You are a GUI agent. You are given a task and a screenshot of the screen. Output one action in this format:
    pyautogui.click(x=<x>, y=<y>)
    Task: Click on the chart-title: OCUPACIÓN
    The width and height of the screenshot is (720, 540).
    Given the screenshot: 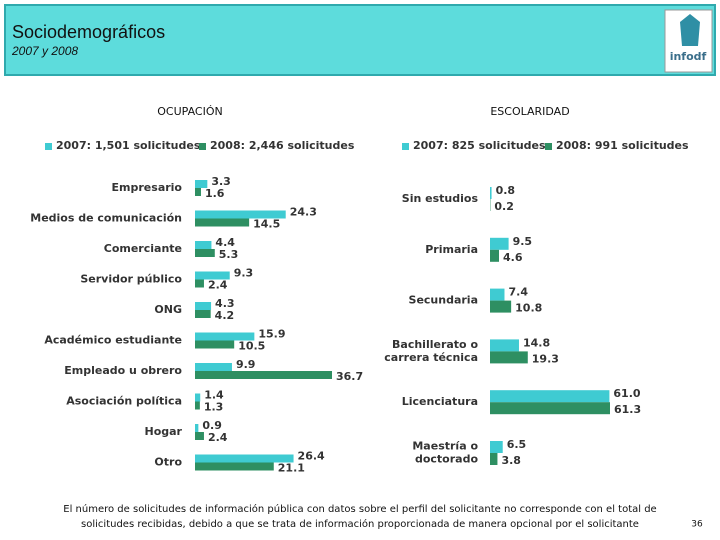 What is the action you would take?
    pyautogui.click(x=189, y=111)
    